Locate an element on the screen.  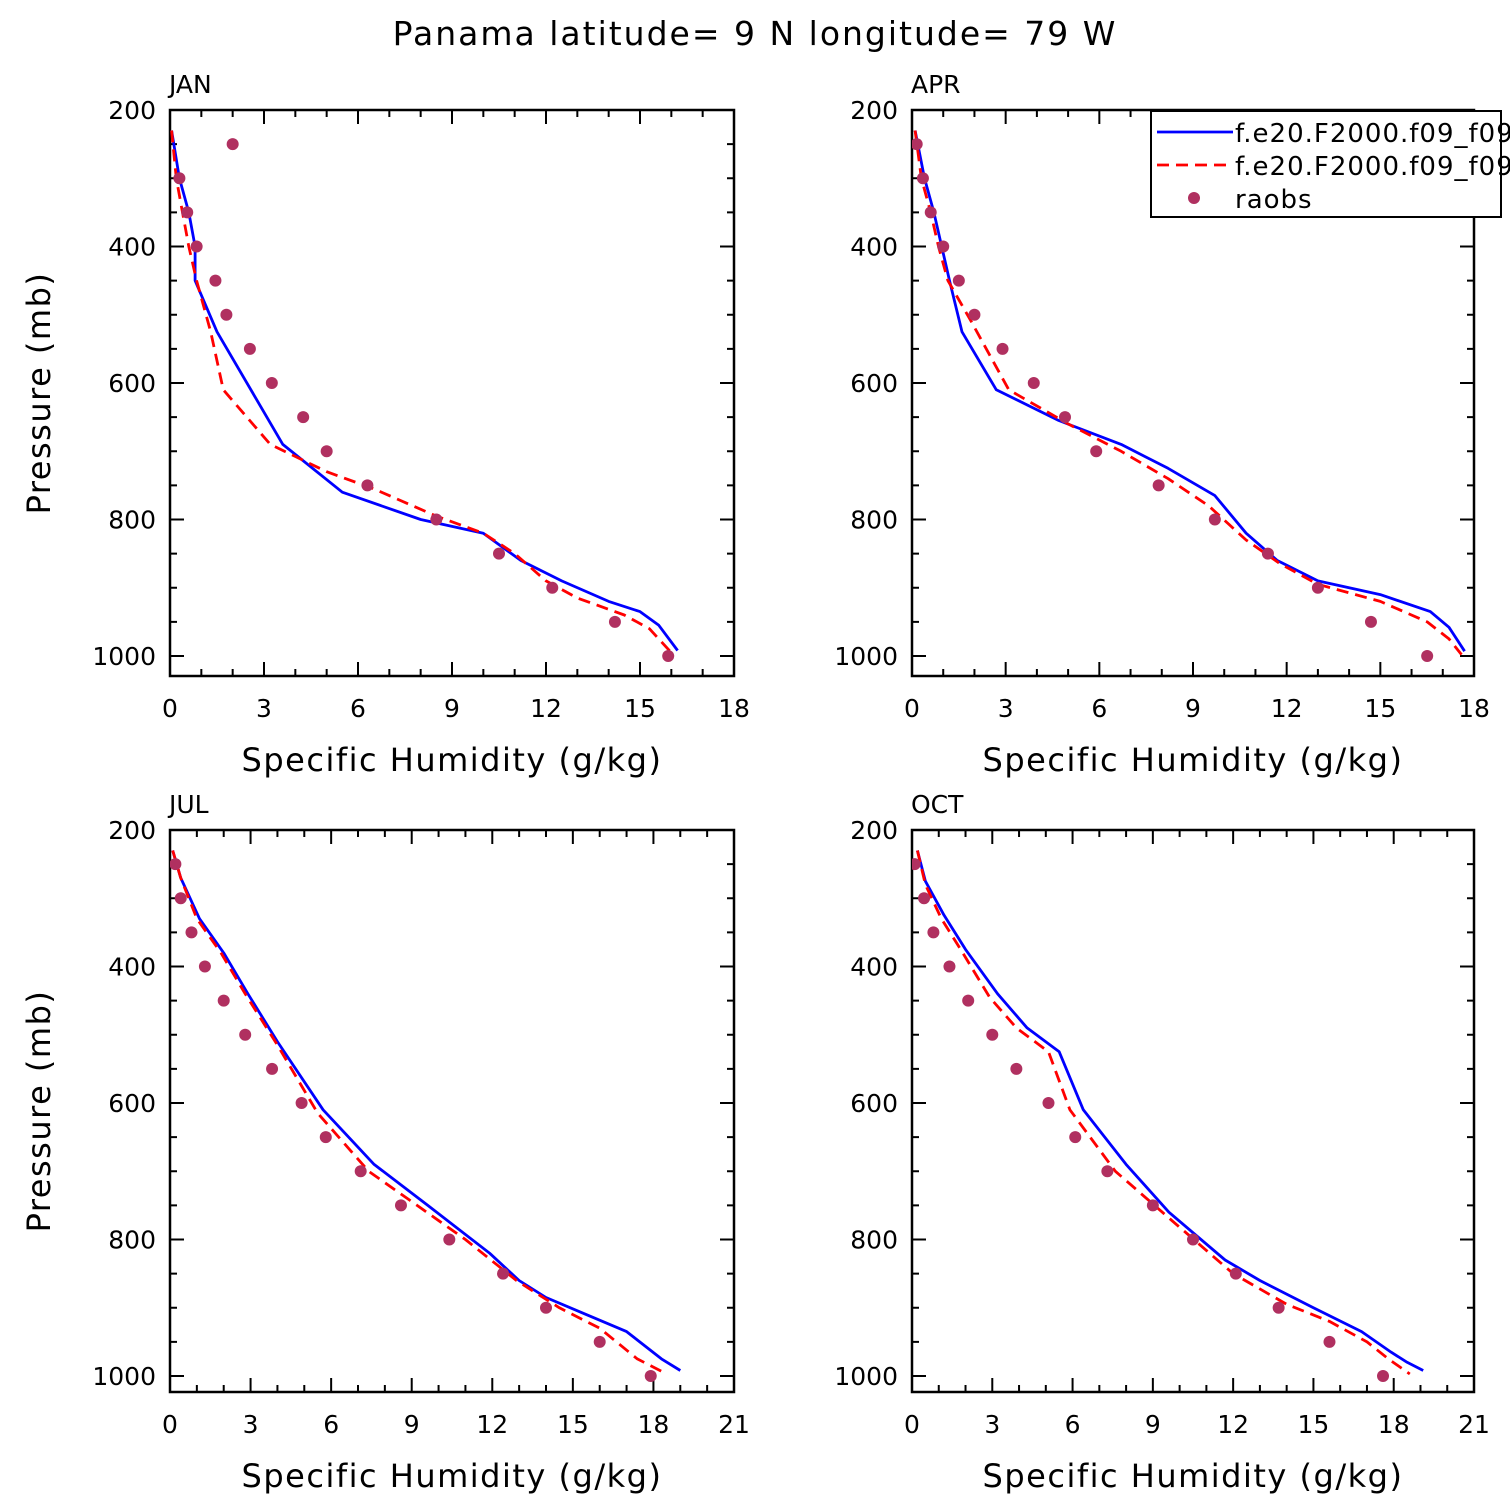
x-tick-label: 21 is located at coordinates (734, 1424).